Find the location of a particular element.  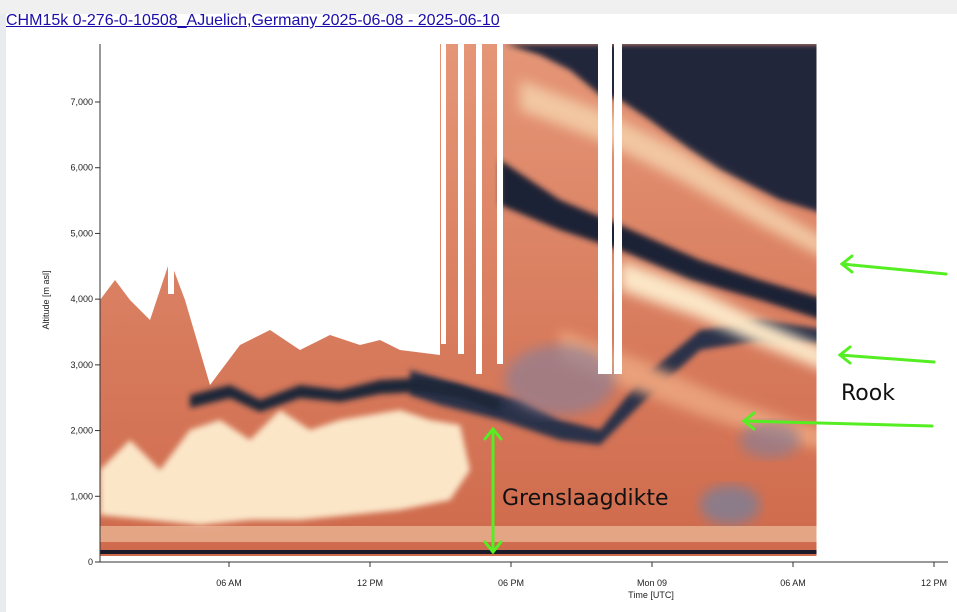

x-axis-title: Time [UTC] is located at coordinates (651, 595).